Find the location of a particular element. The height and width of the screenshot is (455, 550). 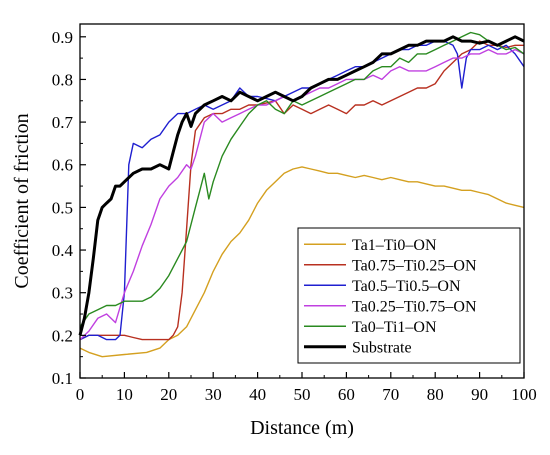

x-tick-label: 90 is located at coordinates (479, 394).